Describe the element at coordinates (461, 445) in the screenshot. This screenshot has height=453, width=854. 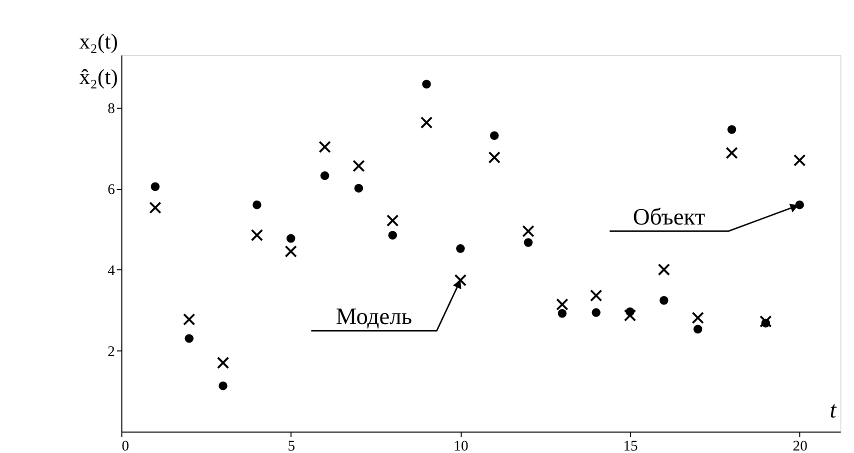
I see `x-tick-label: 10` at that location.